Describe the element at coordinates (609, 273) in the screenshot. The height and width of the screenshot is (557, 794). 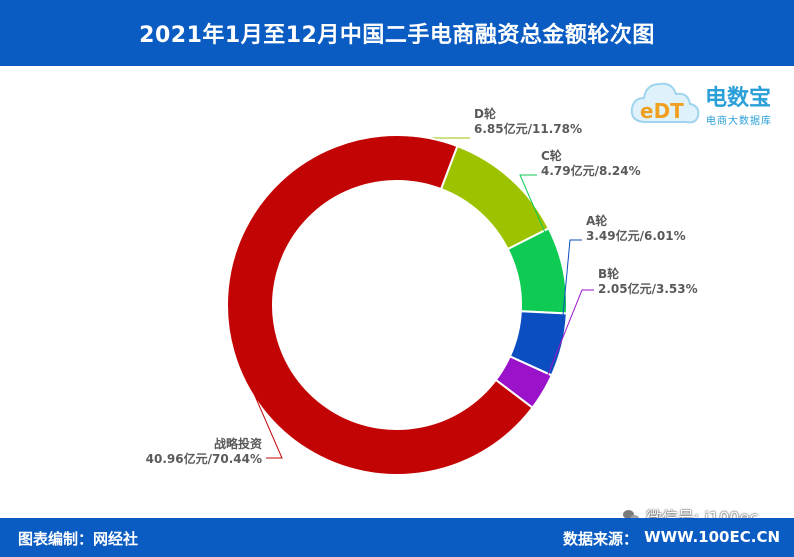
I see `slice-name-4: B轮` at that location.